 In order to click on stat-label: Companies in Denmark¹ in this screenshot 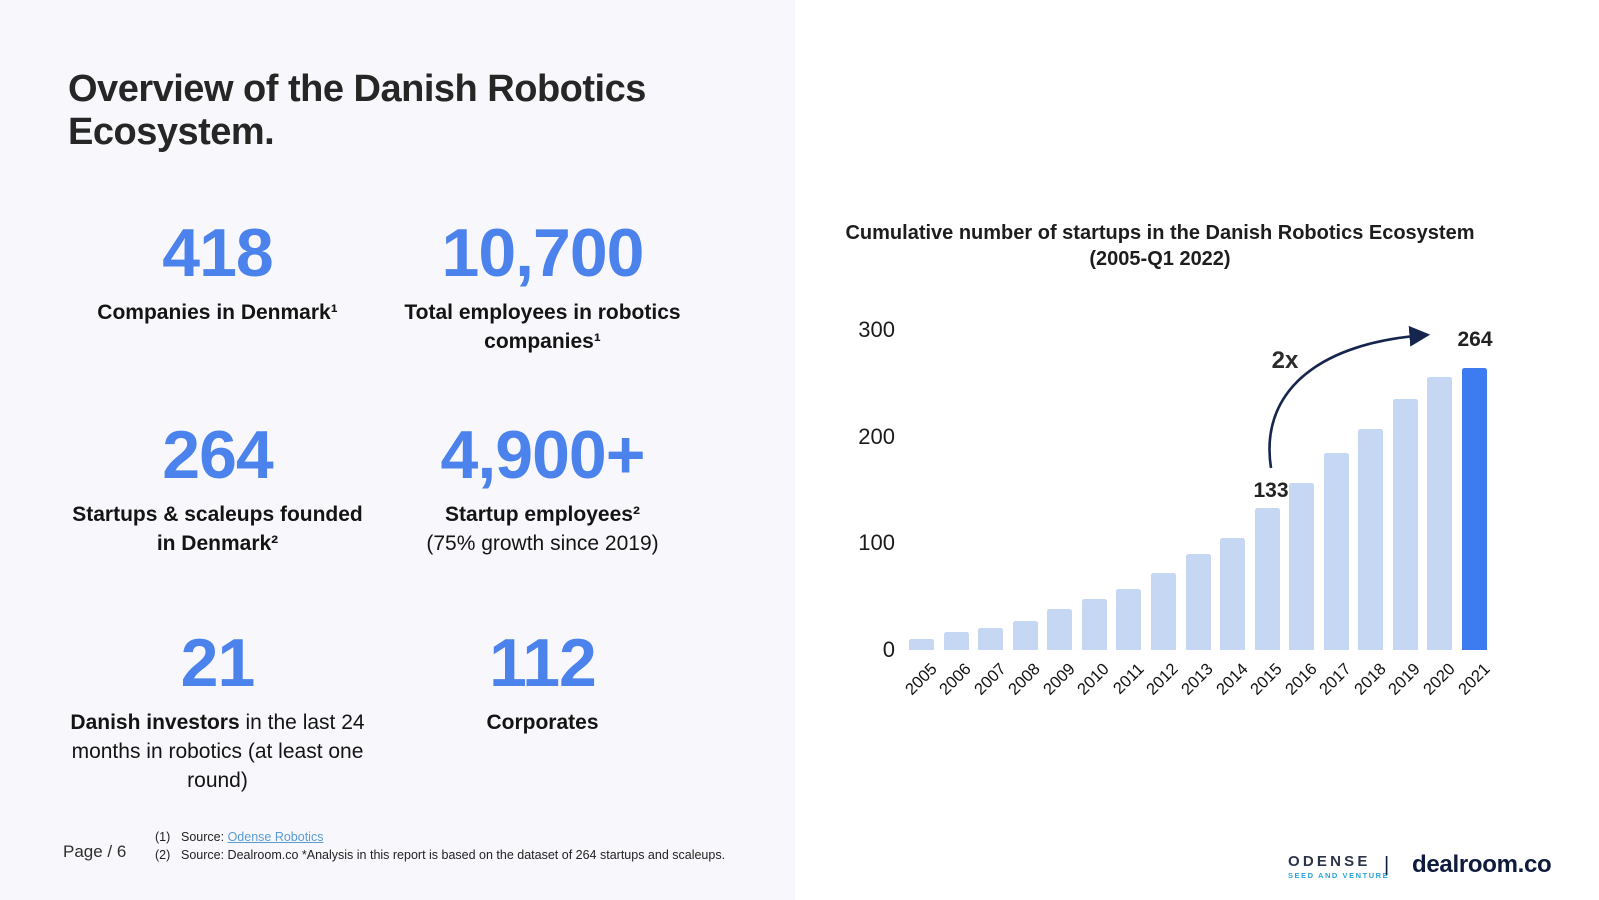, I will do `click(217, 312)`.